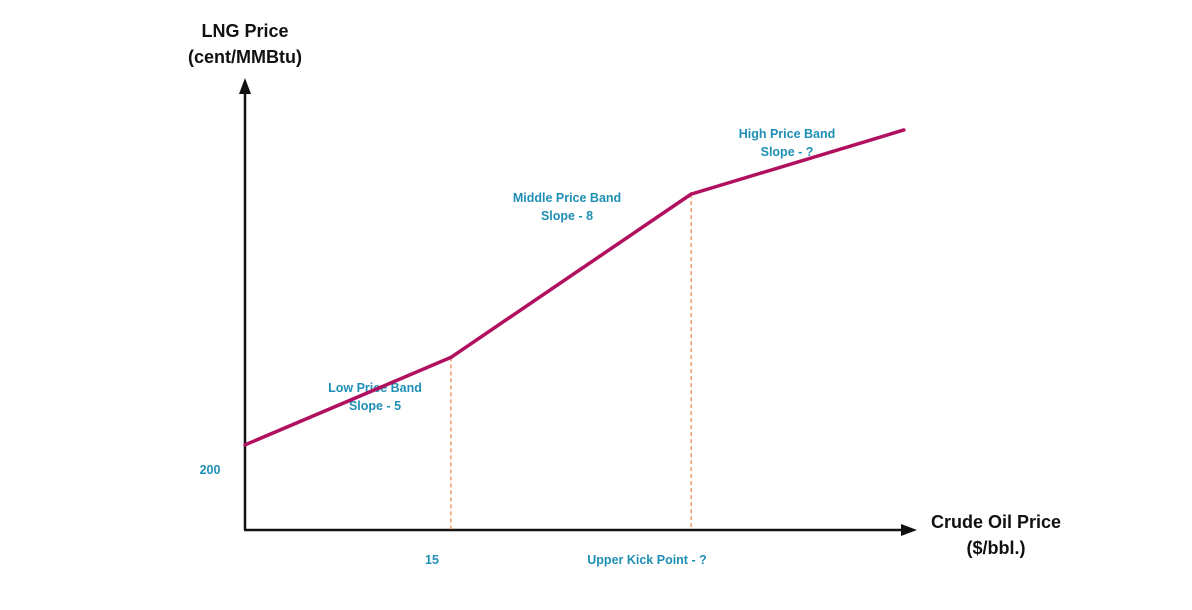  What do you see at coordinates (996, 548) in the screenshot?
I see `x-axis-unit: ($/bbl.)` at bounding box center [996, 548].